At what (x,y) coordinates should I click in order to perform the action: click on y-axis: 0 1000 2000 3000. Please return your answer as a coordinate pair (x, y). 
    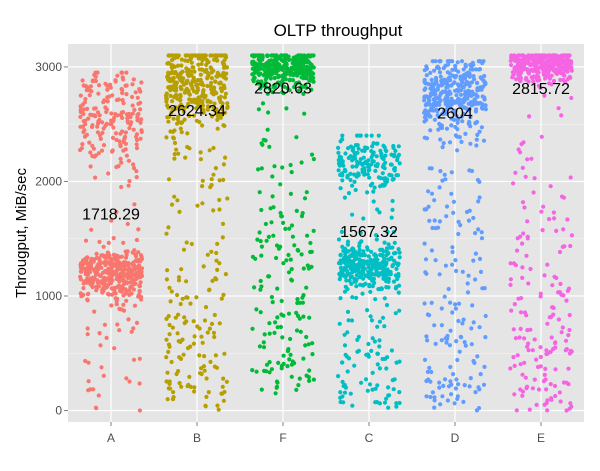
    Looking at the image, I should click on (51, 239).